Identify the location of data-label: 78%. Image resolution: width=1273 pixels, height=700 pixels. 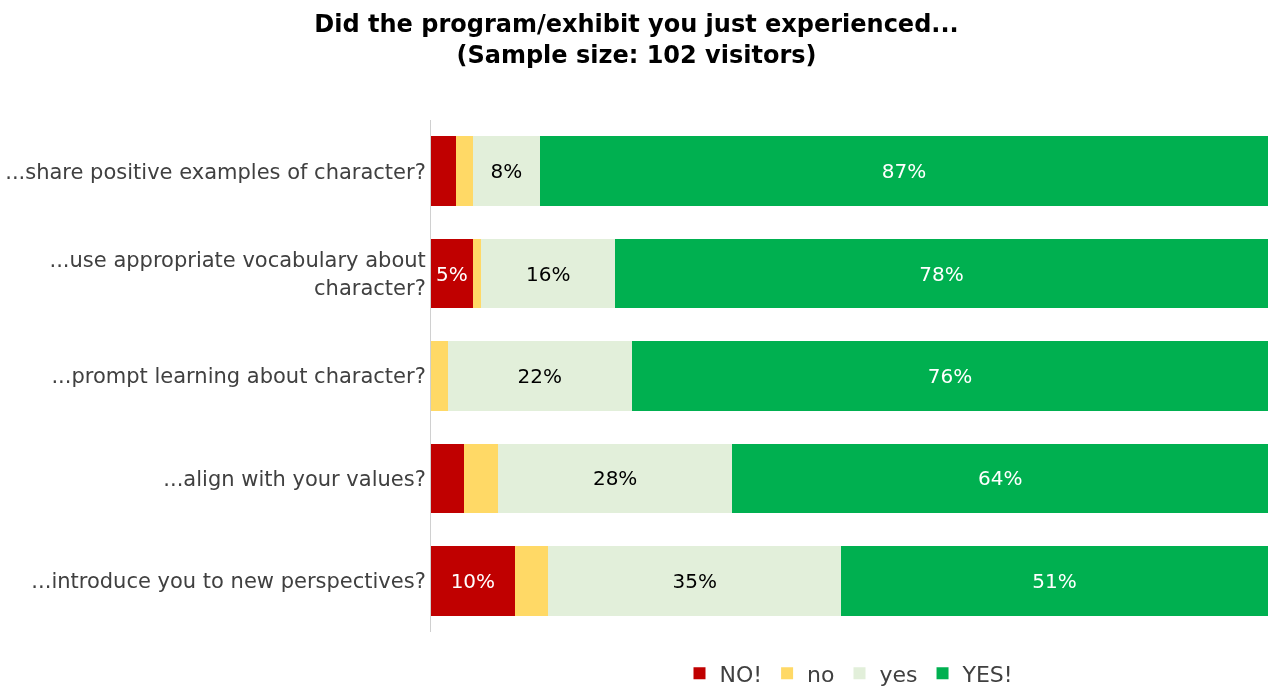
(941, 273).